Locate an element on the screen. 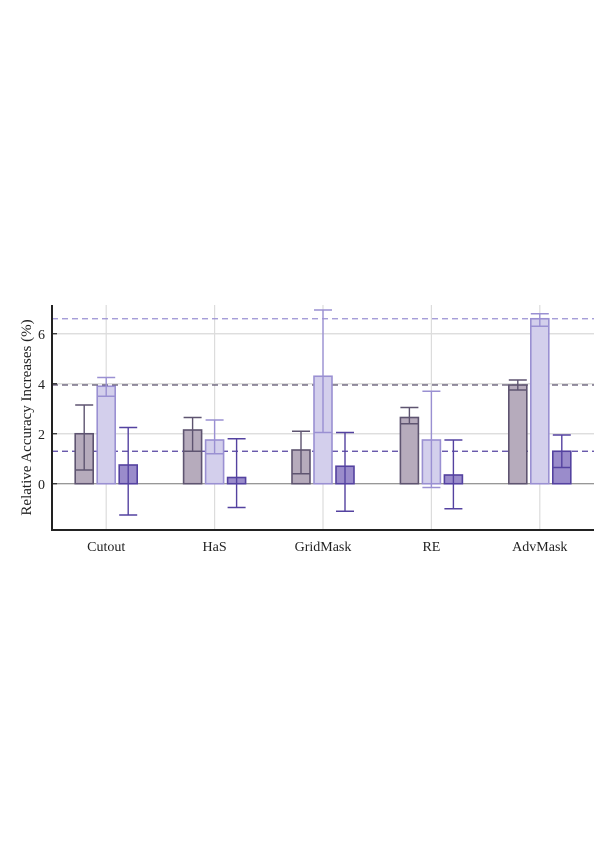  x-tick-label: GridMask is located at coordinates (323, 547).